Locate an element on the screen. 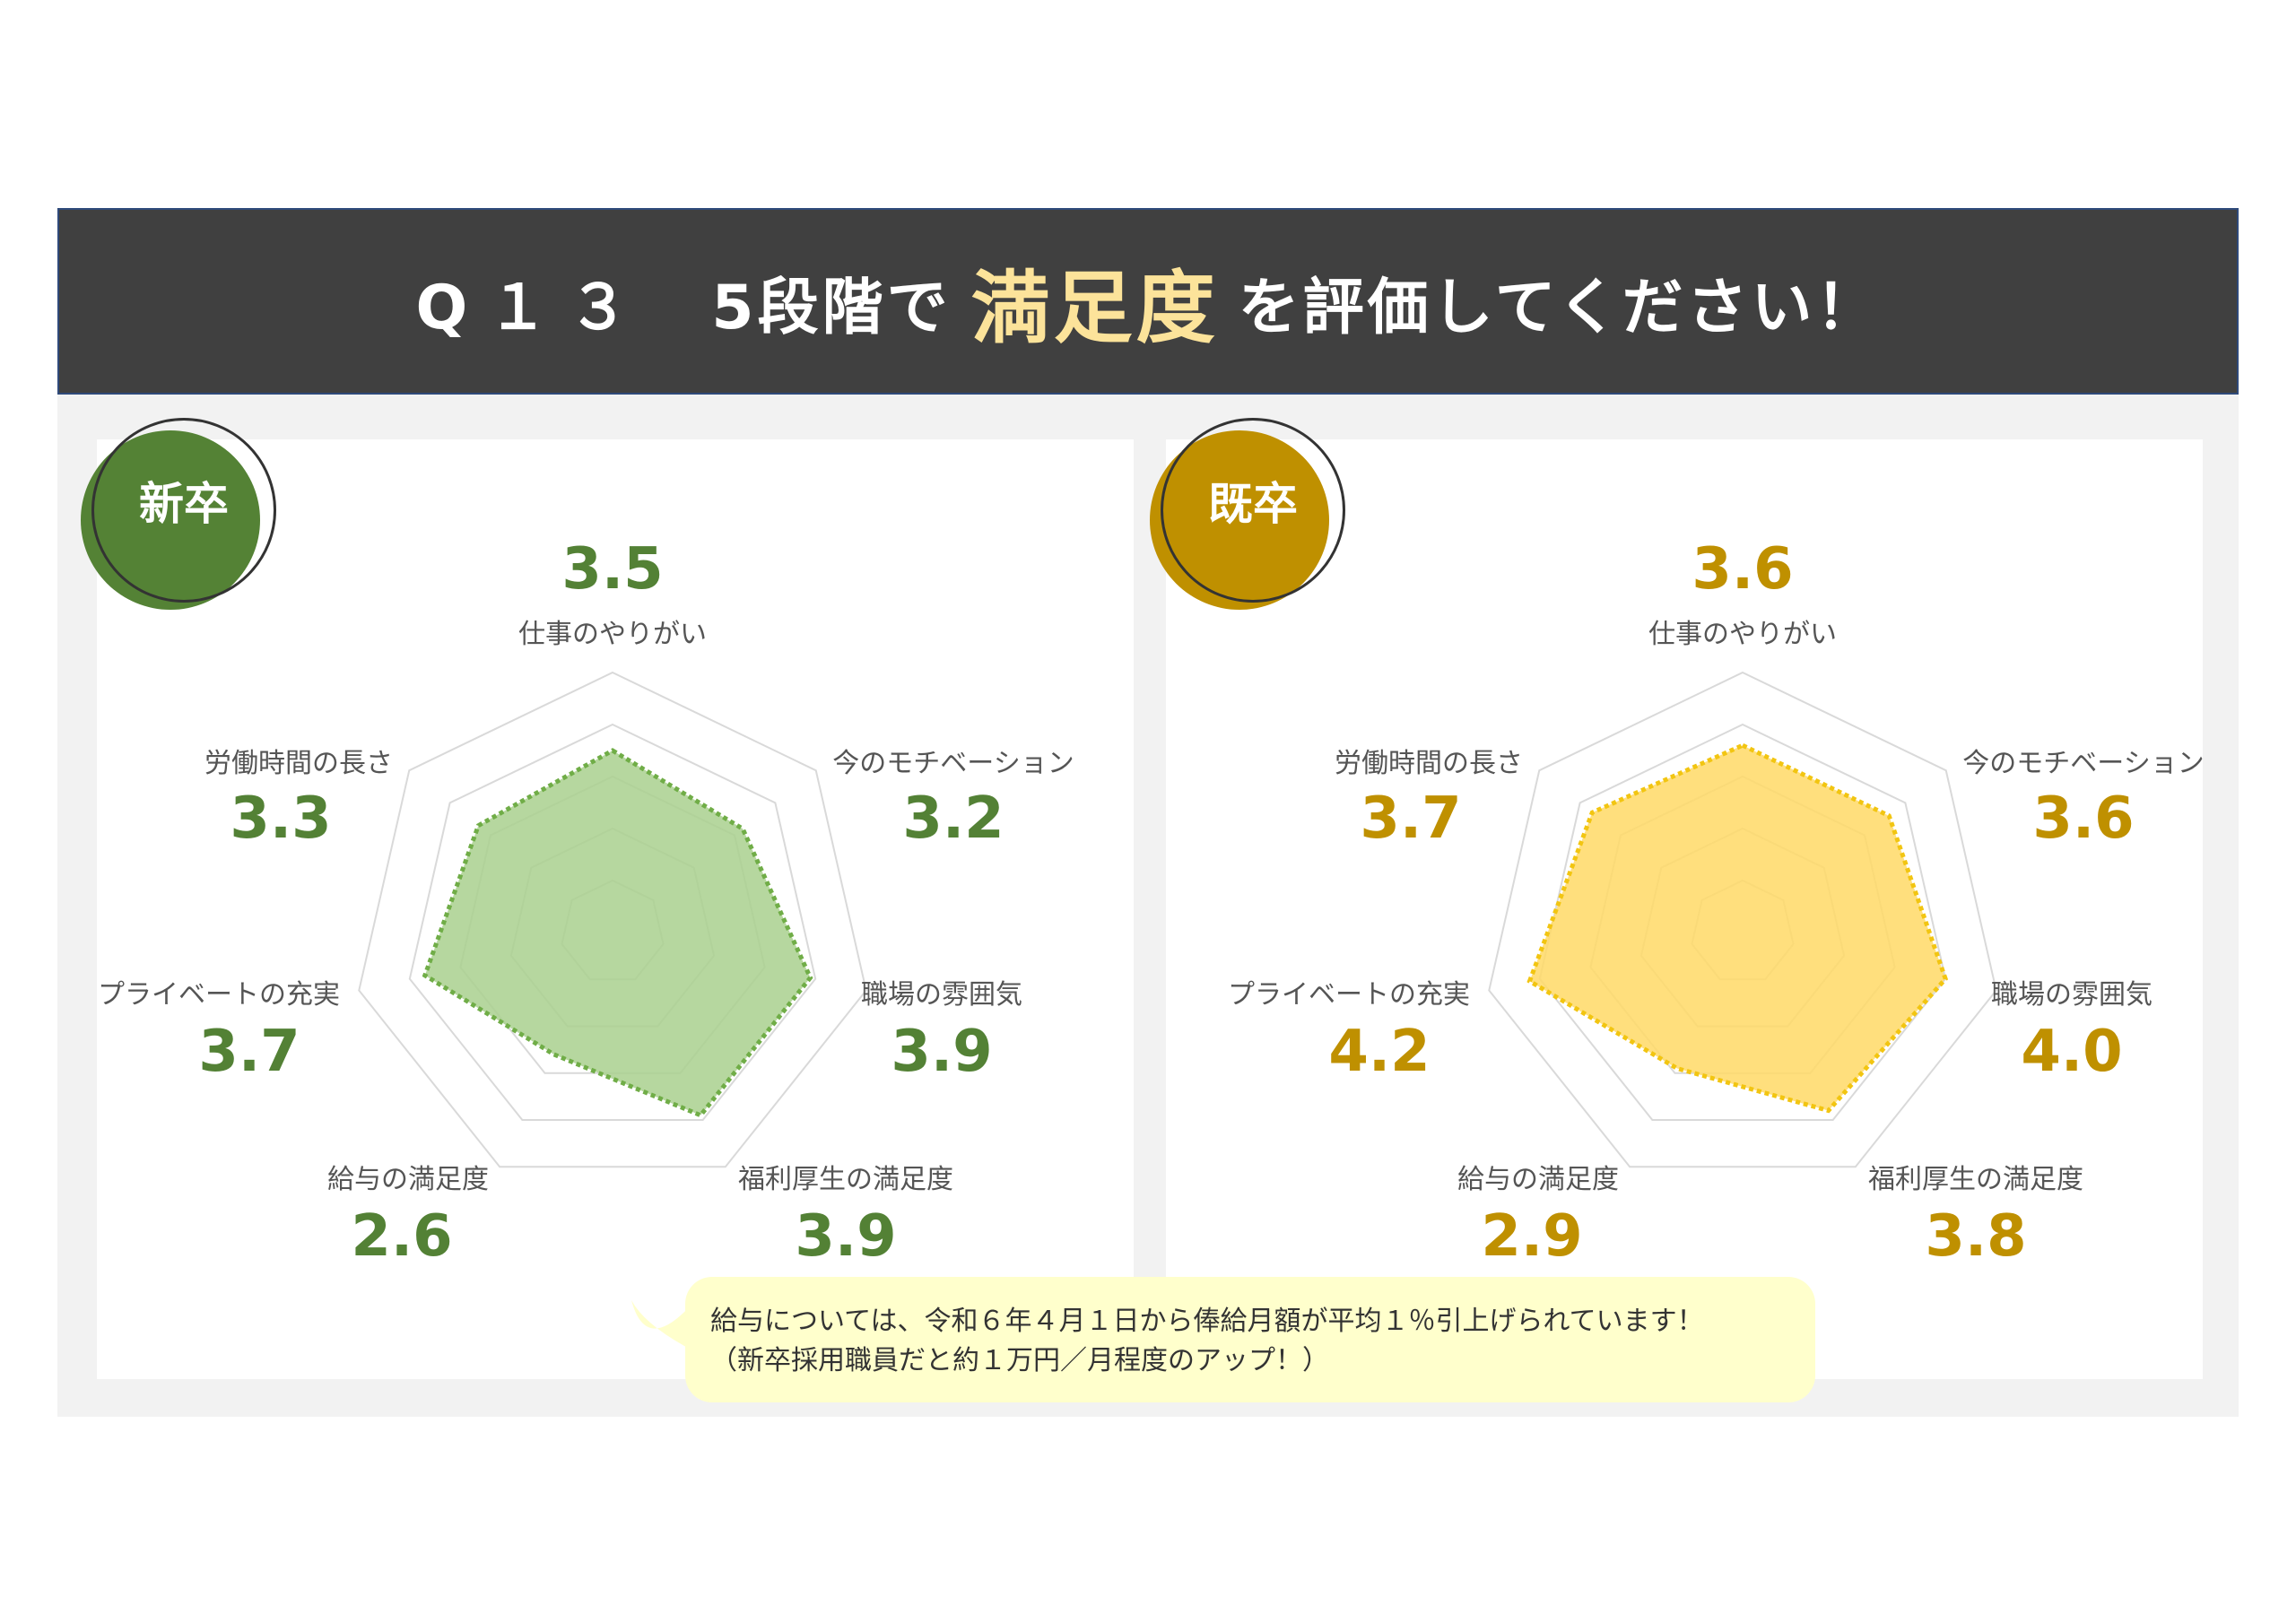  note-line-2: （新卒採用職員だと約１万円／月程度のアップ！） is located at coordinates (1019, 1360).